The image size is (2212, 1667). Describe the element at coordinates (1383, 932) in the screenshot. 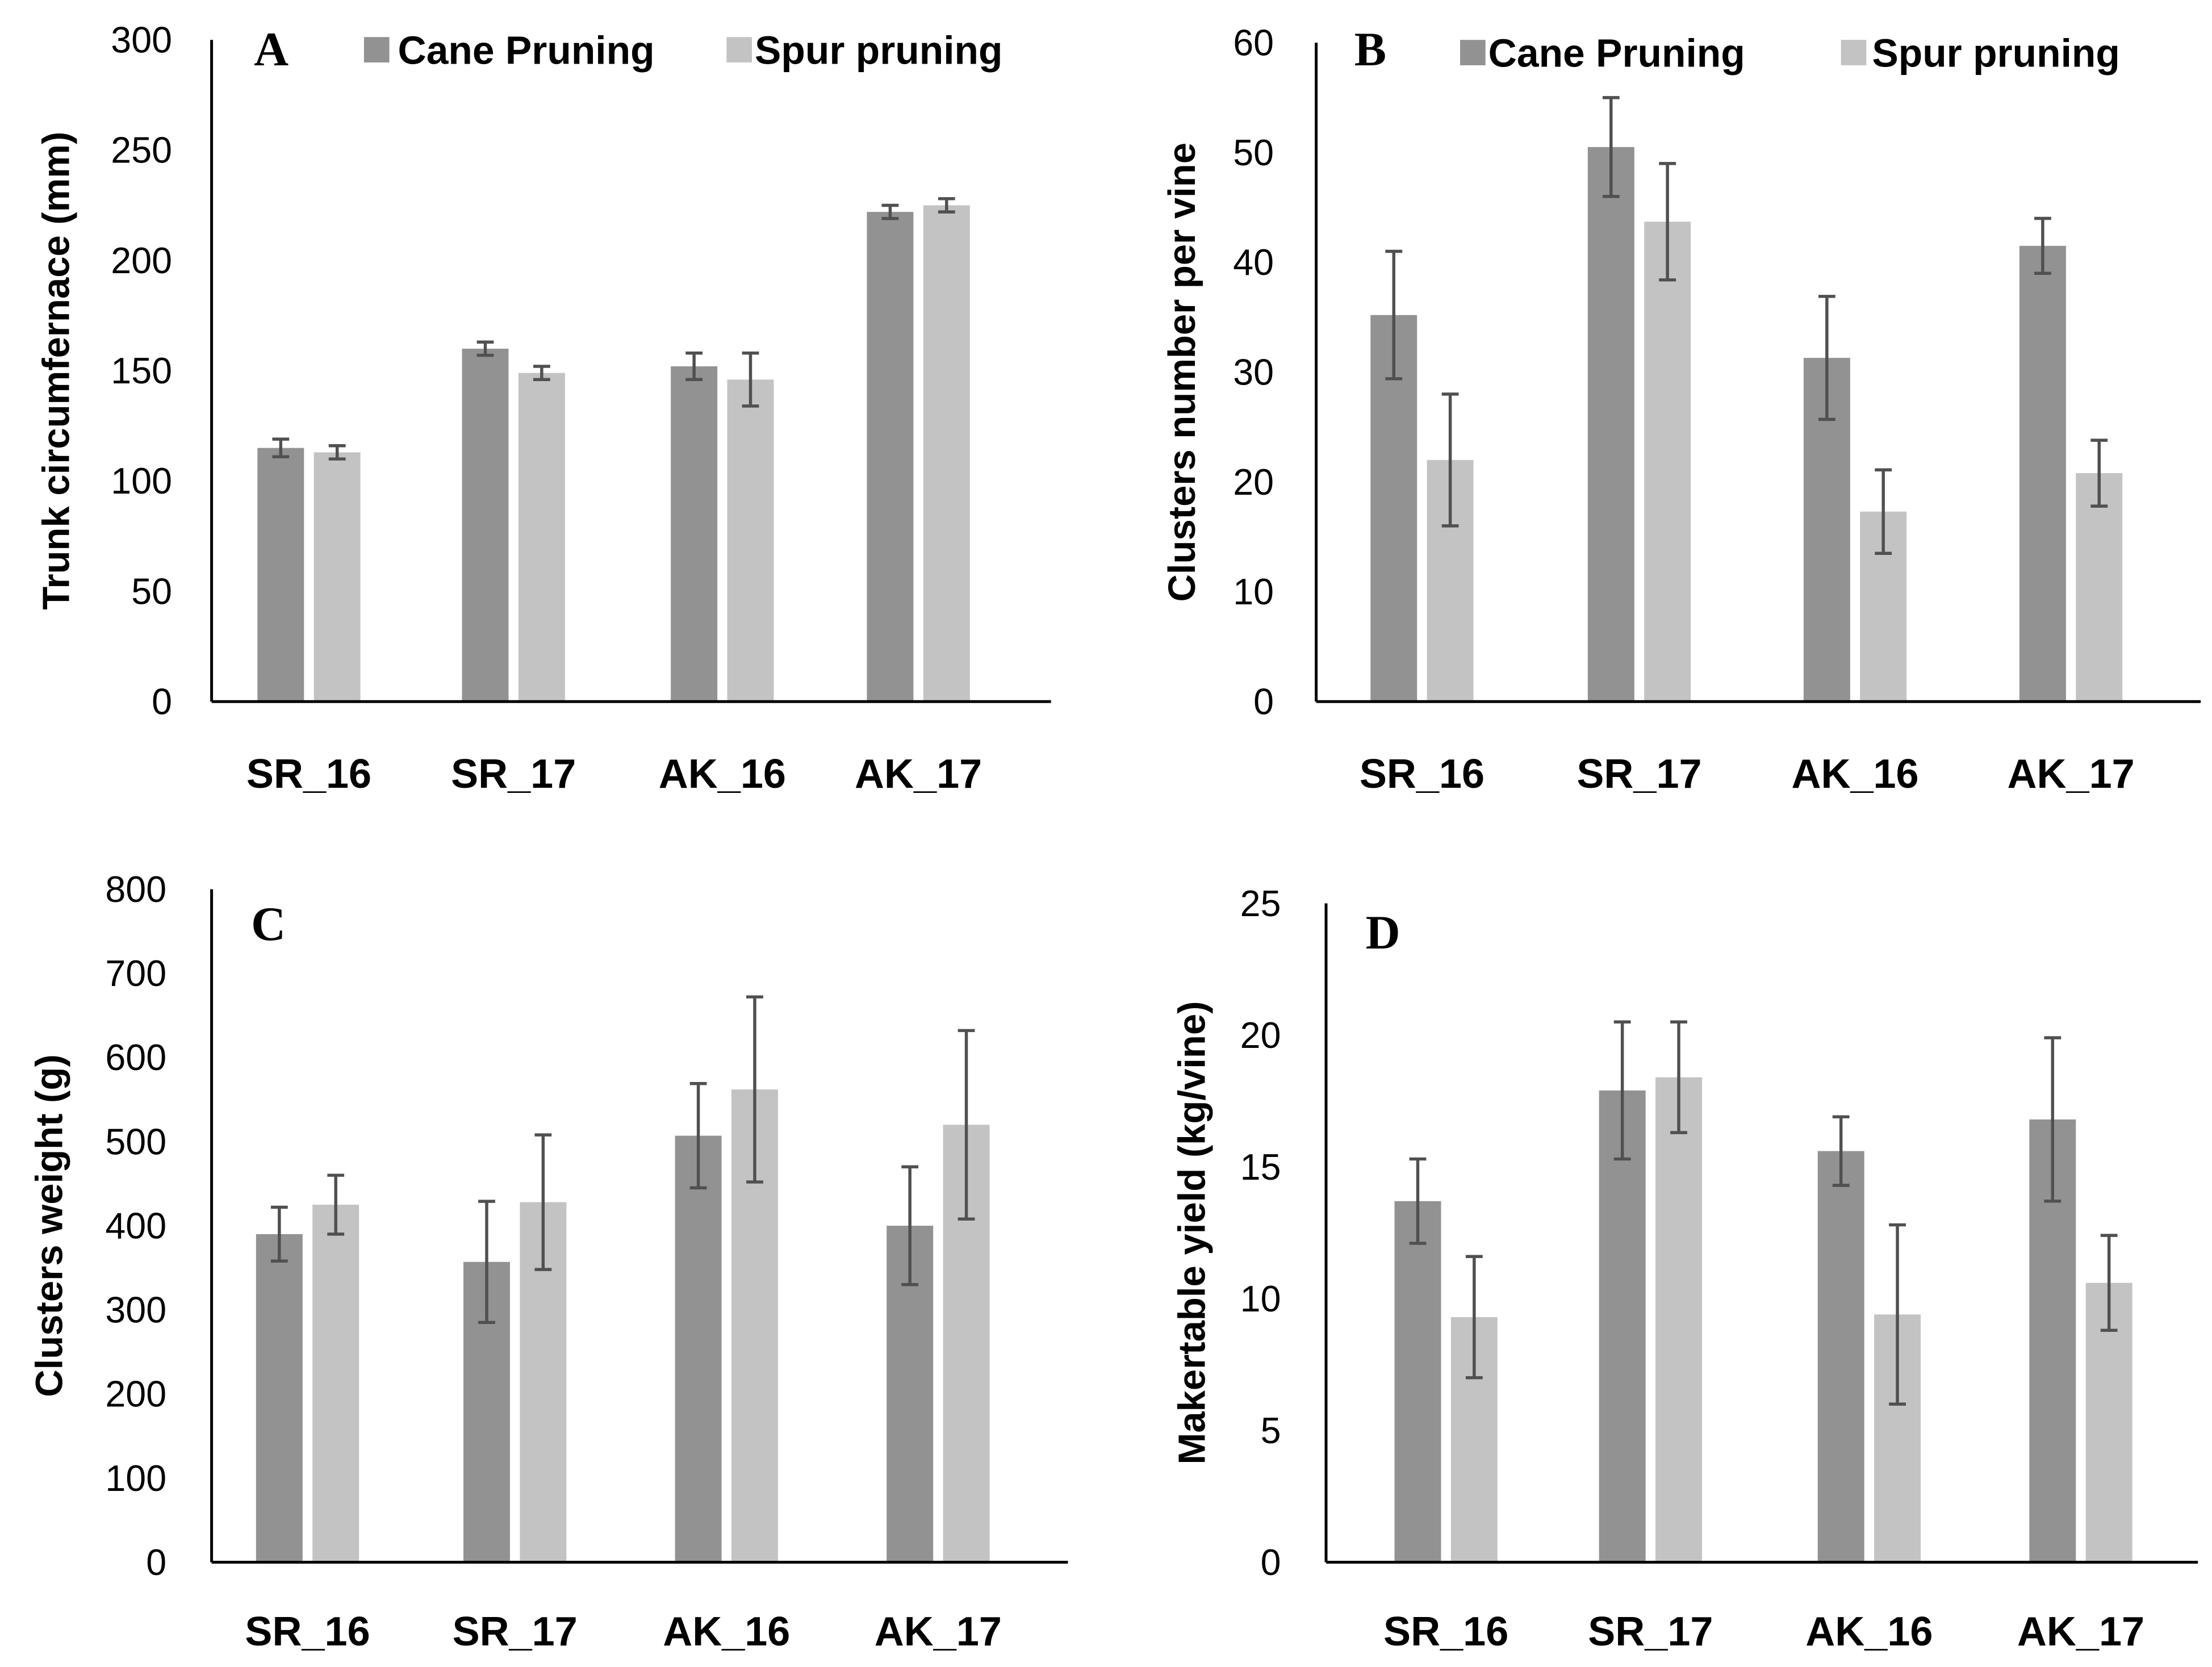

I see `panel-letter: D` at that location.